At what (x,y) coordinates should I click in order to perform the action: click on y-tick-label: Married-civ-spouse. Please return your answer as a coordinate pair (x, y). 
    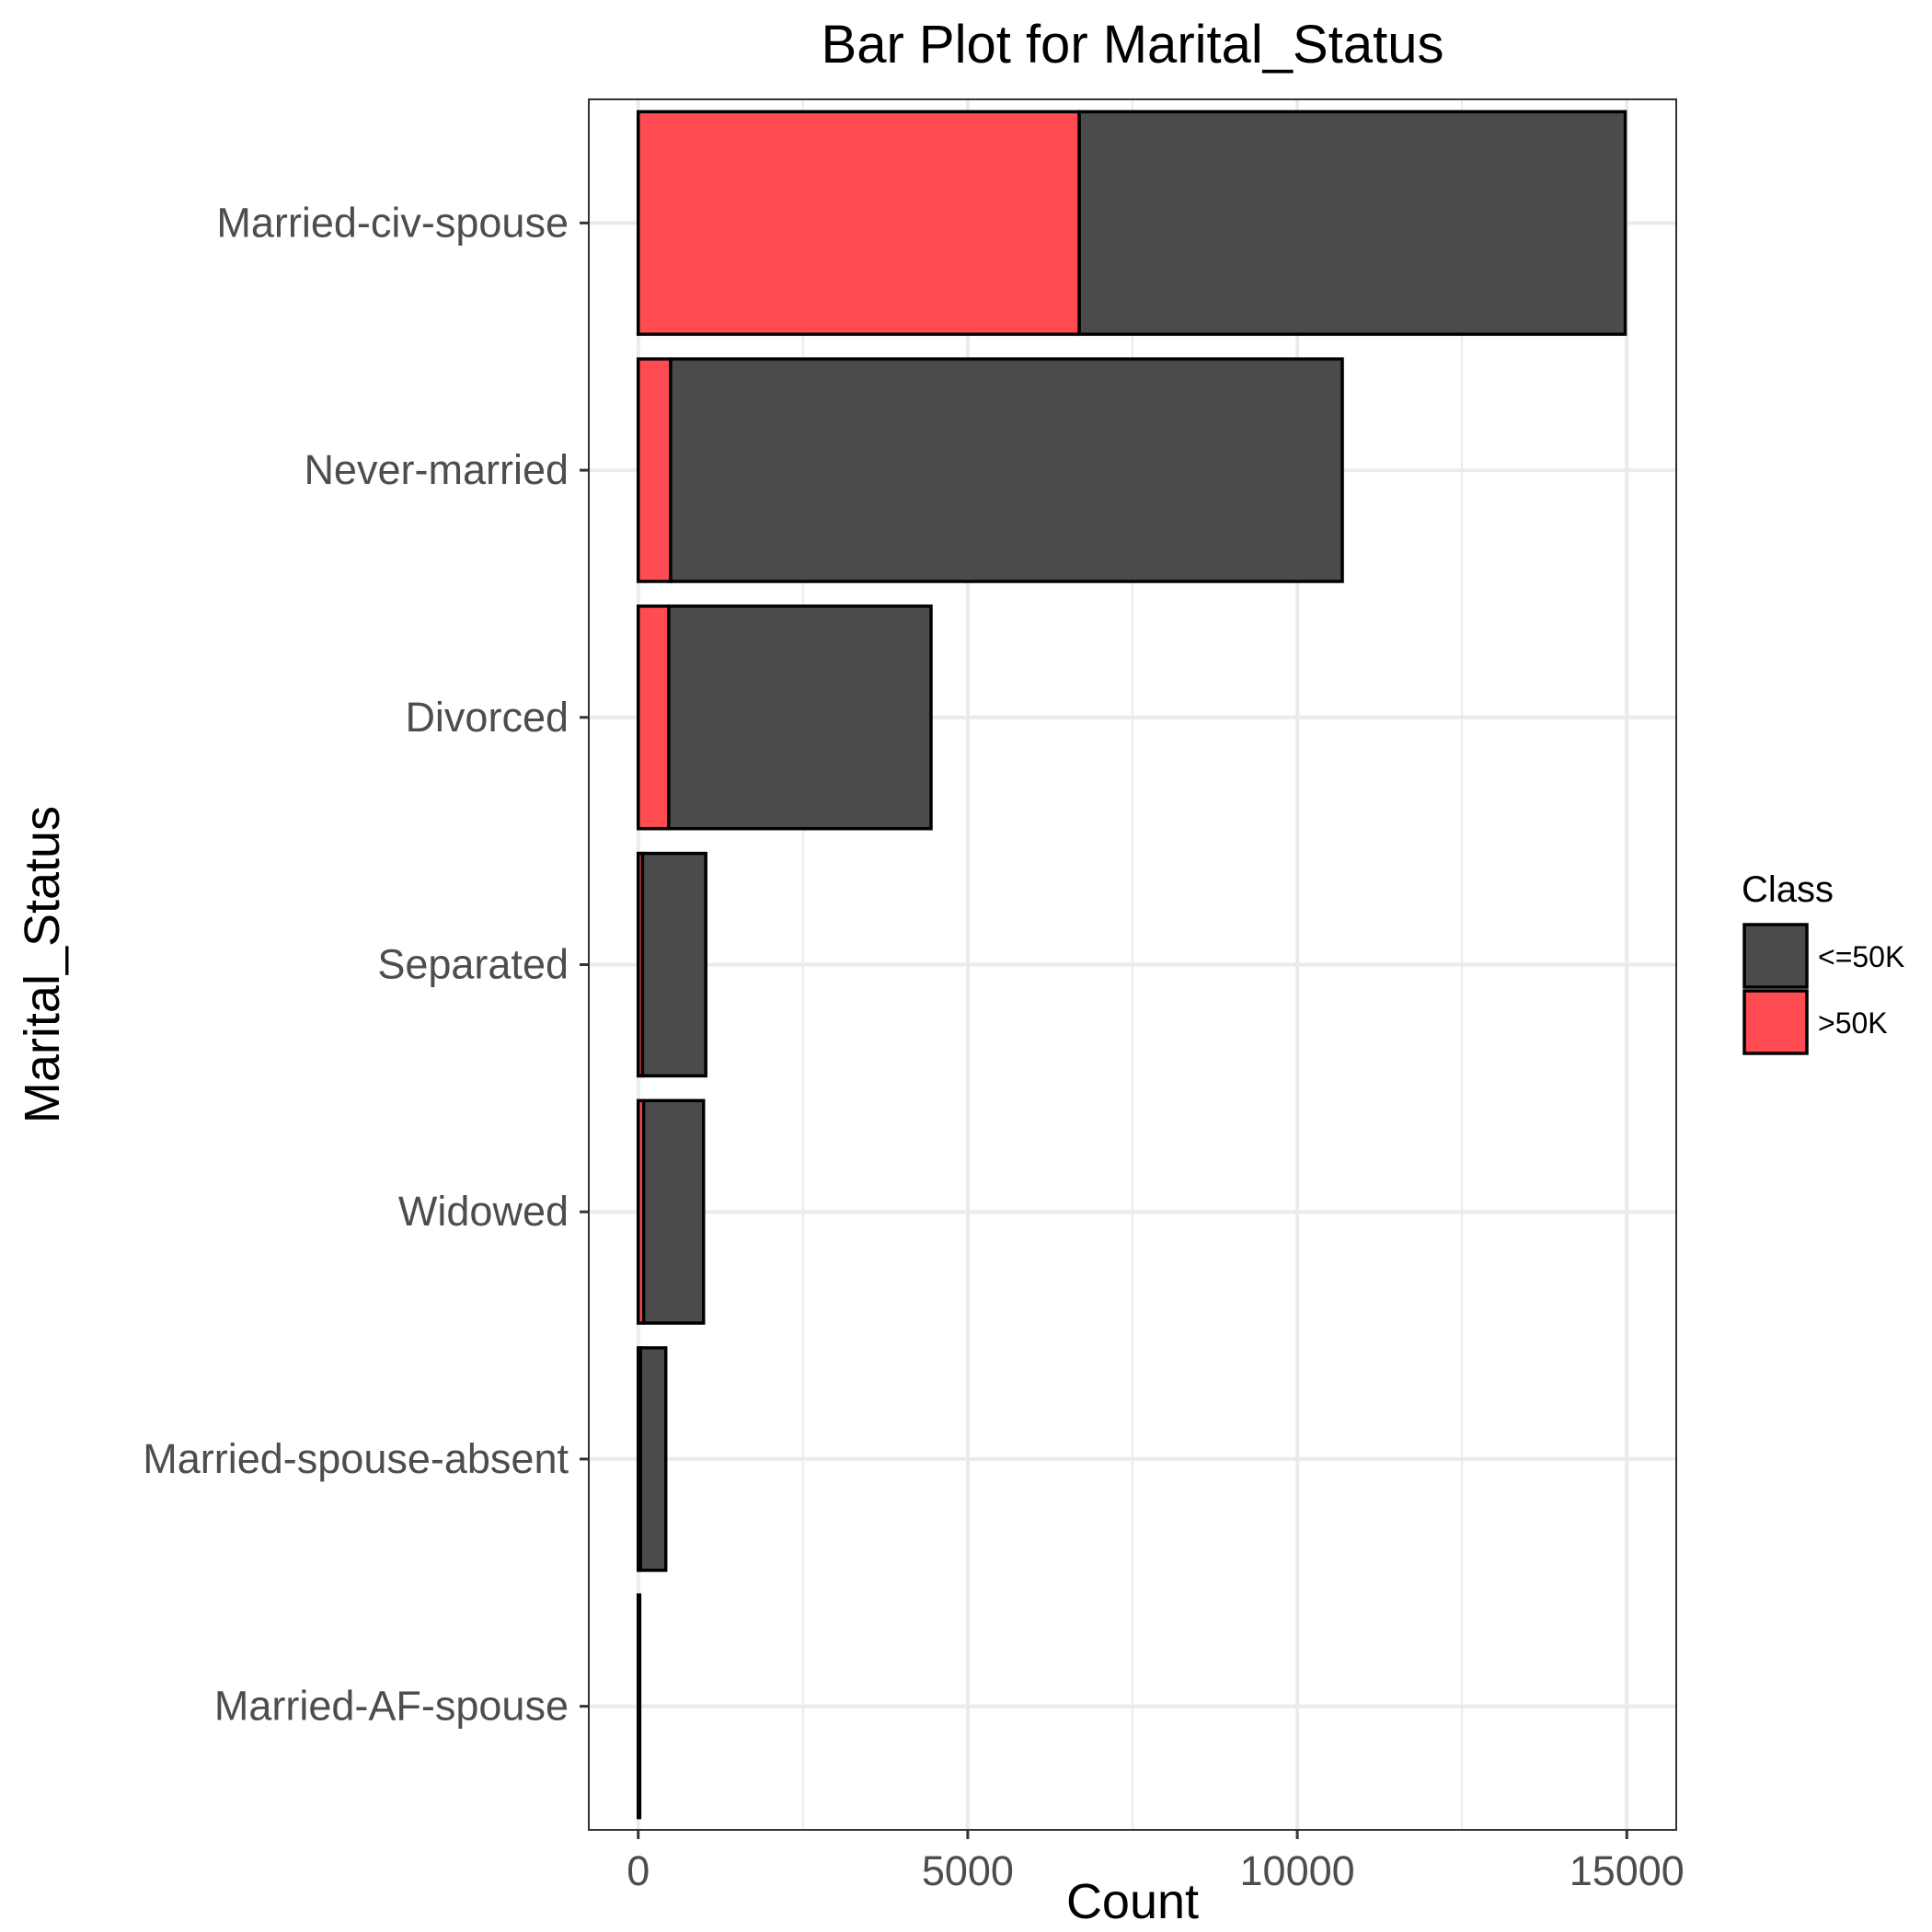
    Looking at the image, I should click on (392, 222).